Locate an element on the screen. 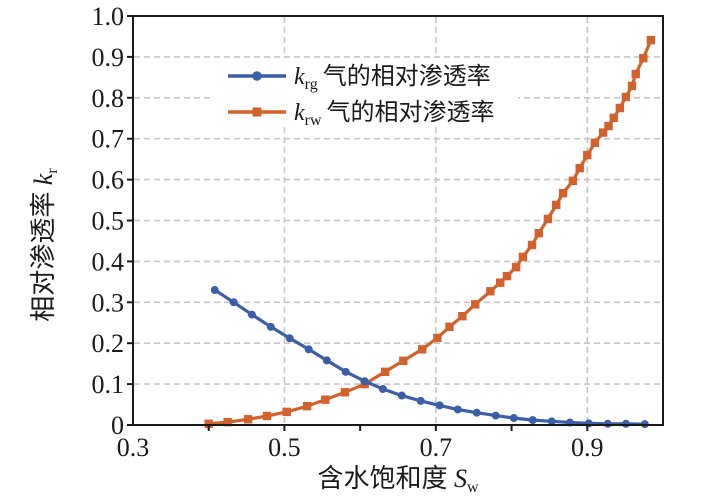  x-tick-label: 0.5 is located at coordinates (284, 447).